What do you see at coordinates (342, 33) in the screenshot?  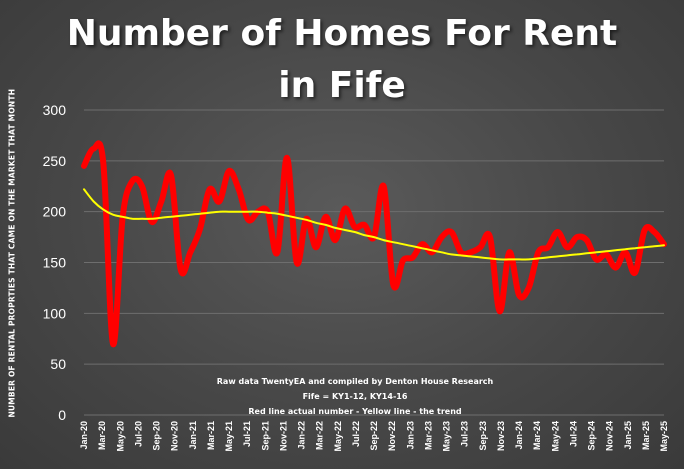 I see `chart-title-line1: Number of Homes For Rent` at bounding box center [342, 33].